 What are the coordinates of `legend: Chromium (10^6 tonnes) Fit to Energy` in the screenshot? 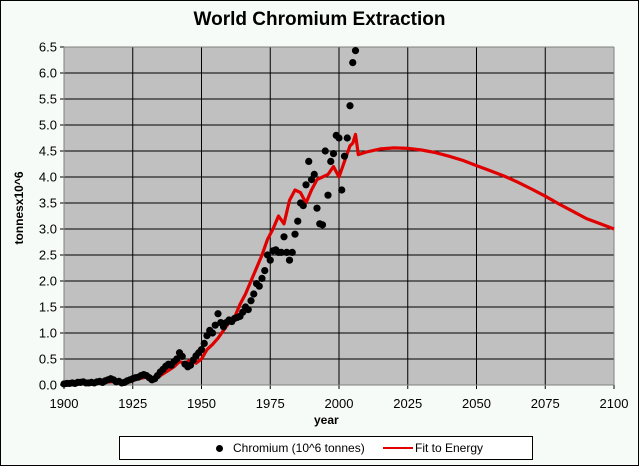 It's located at (326, 448).